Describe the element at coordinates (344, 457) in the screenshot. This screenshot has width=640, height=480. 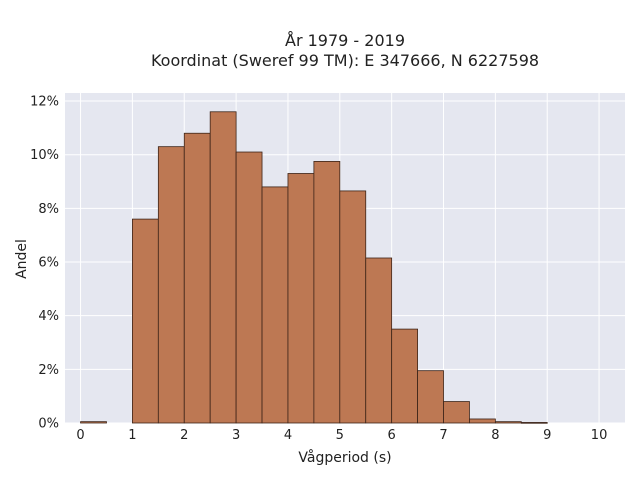
I see `x-axis-label: Vågperiod (s)` at that location.